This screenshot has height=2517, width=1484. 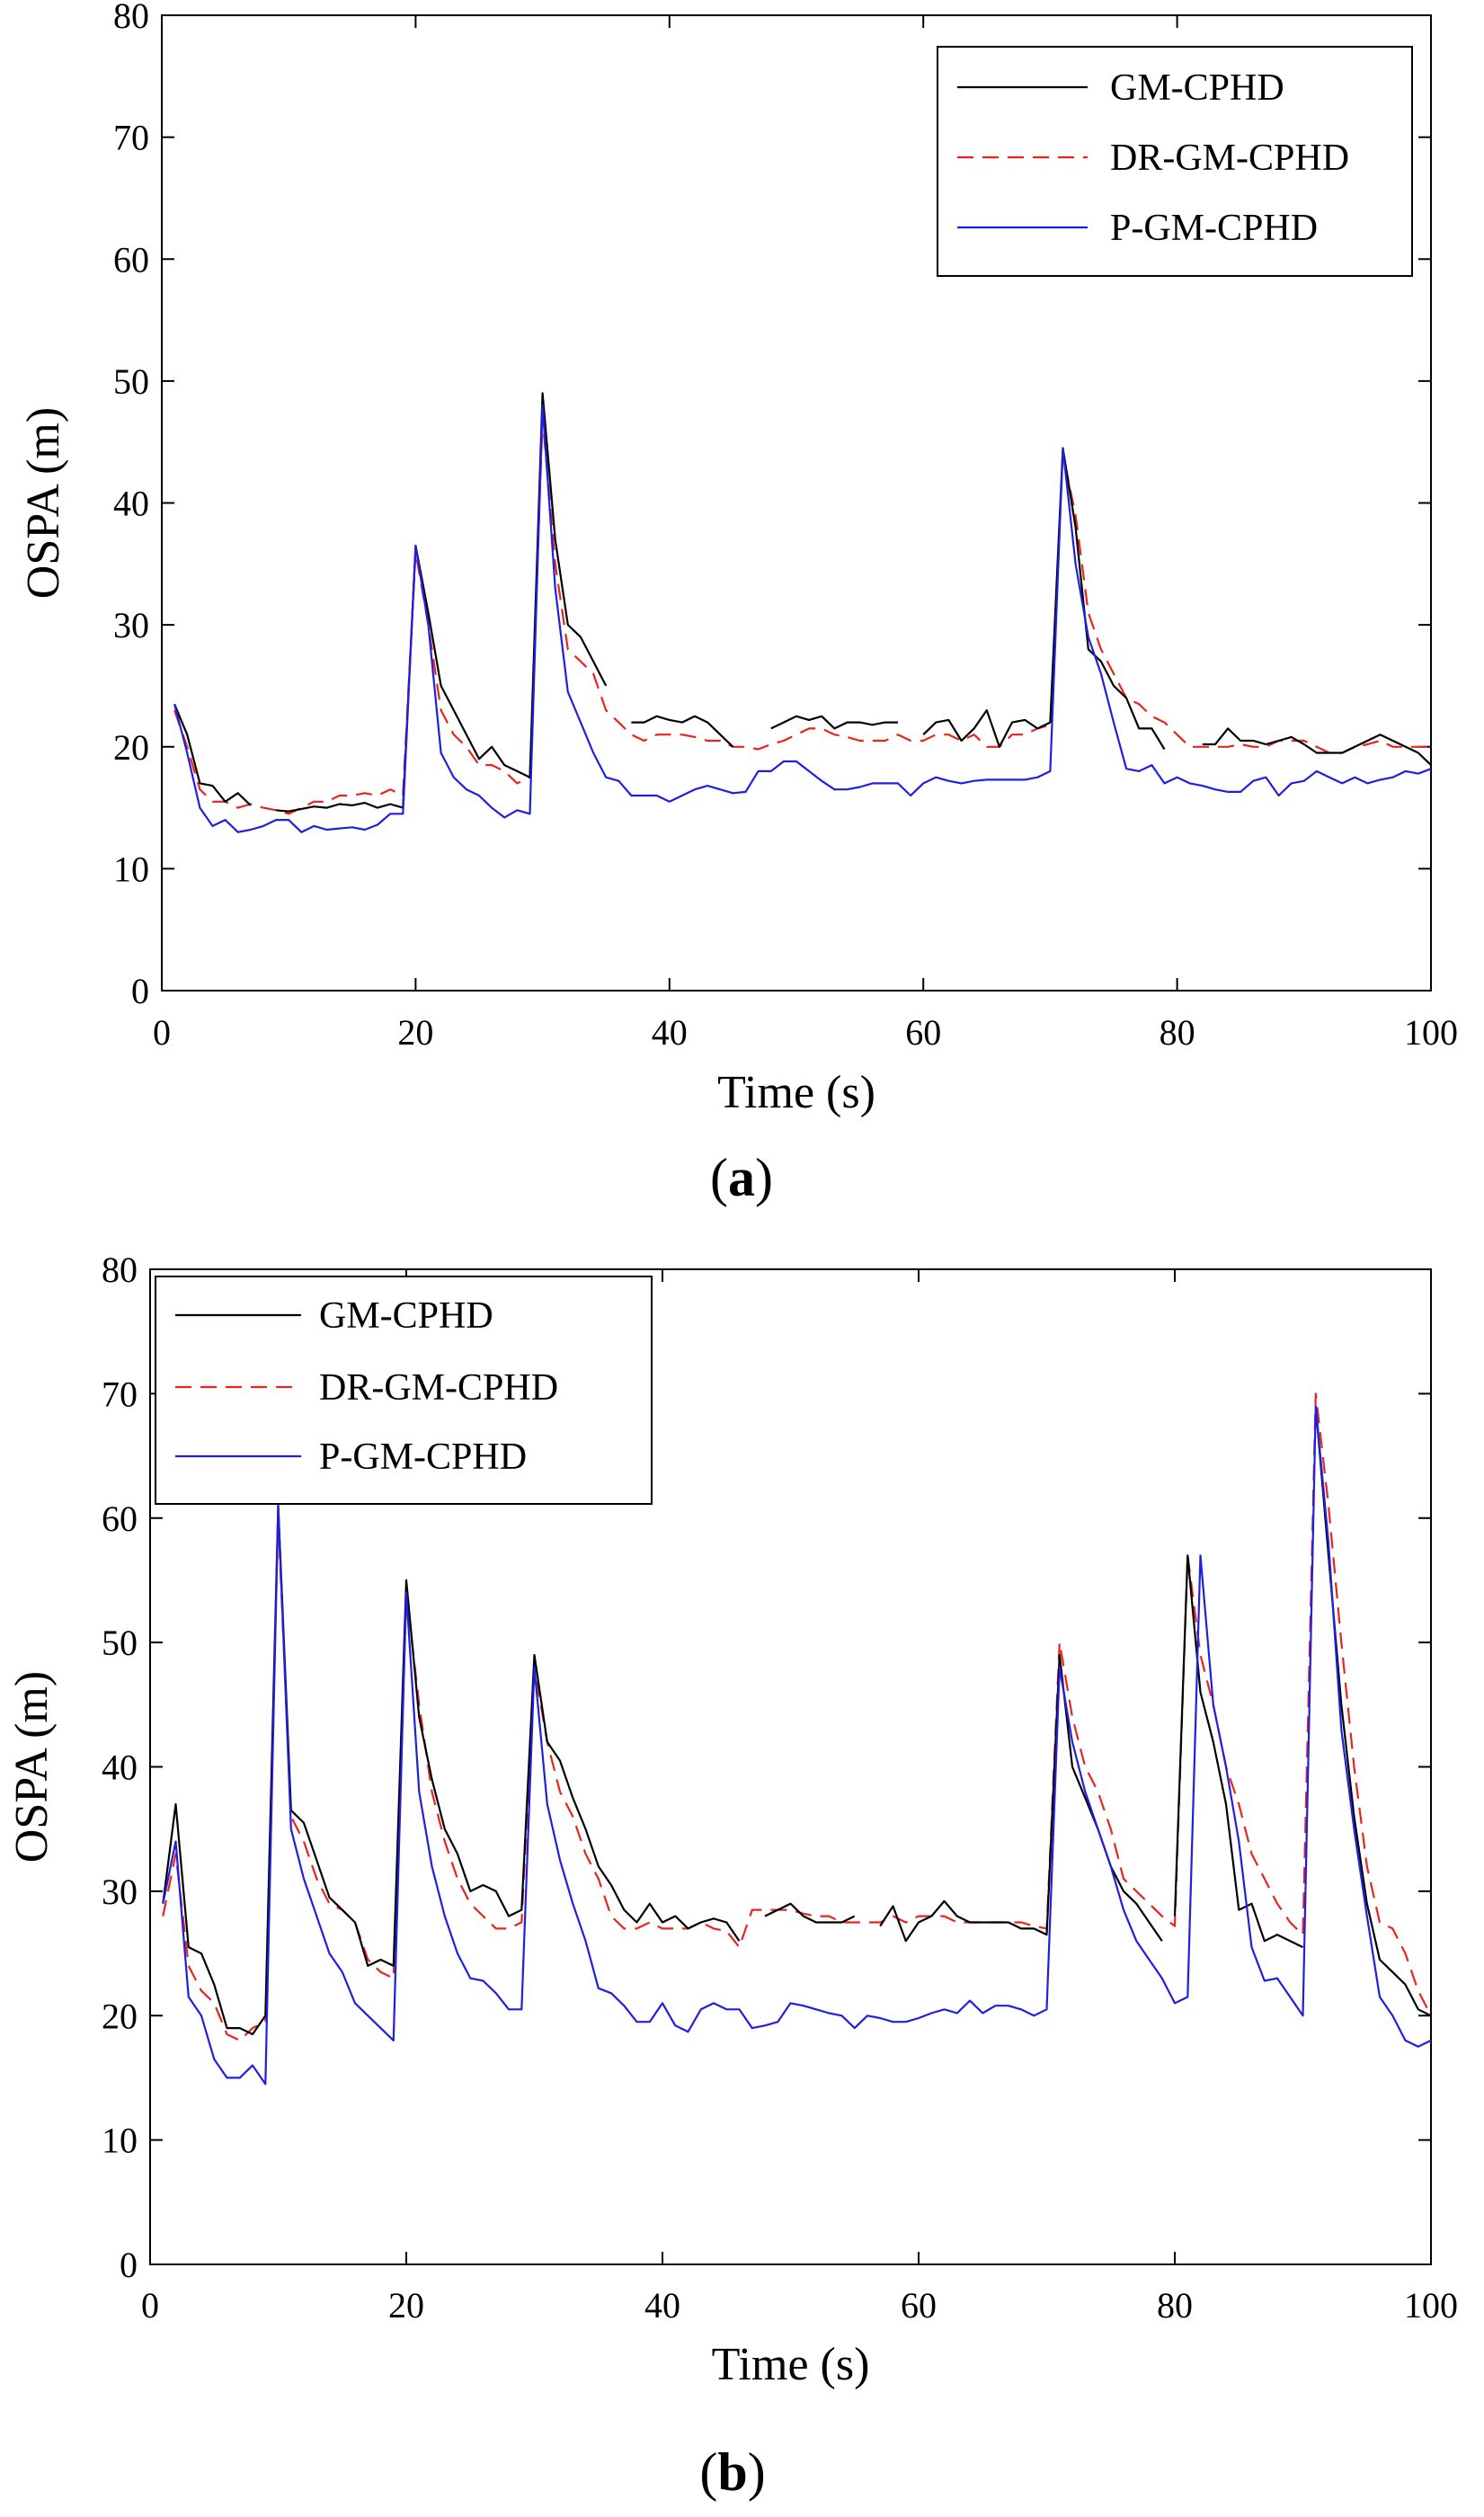 I want to click on series-line-p-gm-cphd, so click(x=802, y=618).